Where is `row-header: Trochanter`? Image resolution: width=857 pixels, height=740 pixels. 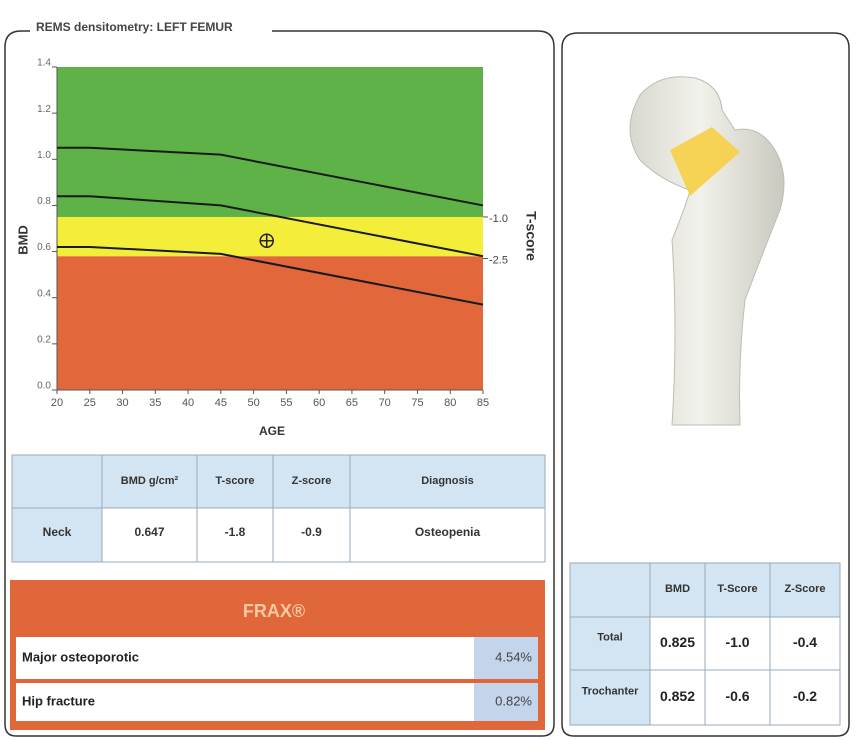
row-header: Trochanter is located at coordinates (611, 691).